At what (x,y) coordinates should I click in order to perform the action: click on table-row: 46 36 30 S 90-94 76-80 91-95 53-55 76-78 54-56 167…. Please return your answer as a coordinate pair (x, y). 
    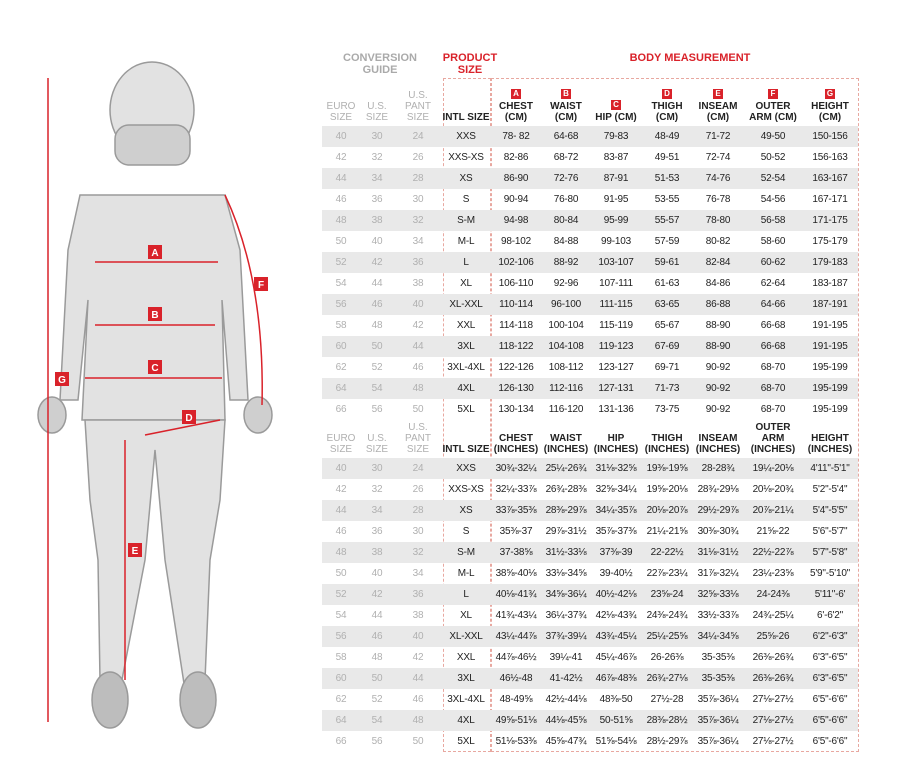
    Looking at the image, I should click on (590, 199).